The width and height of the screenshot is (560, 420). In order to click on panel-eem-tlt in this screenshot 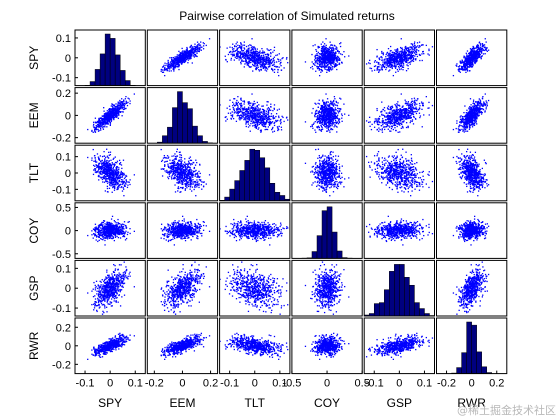, I will do `click(255, 115)`.